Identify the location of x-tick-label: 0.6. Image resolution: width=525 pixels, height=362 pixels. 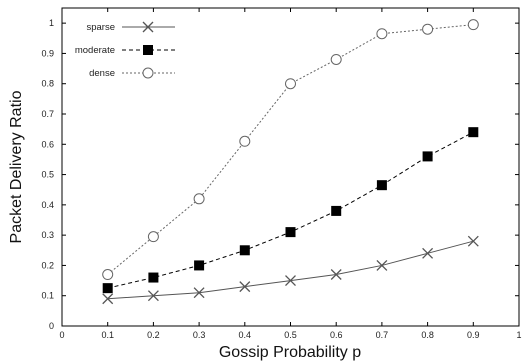
(336, 335).